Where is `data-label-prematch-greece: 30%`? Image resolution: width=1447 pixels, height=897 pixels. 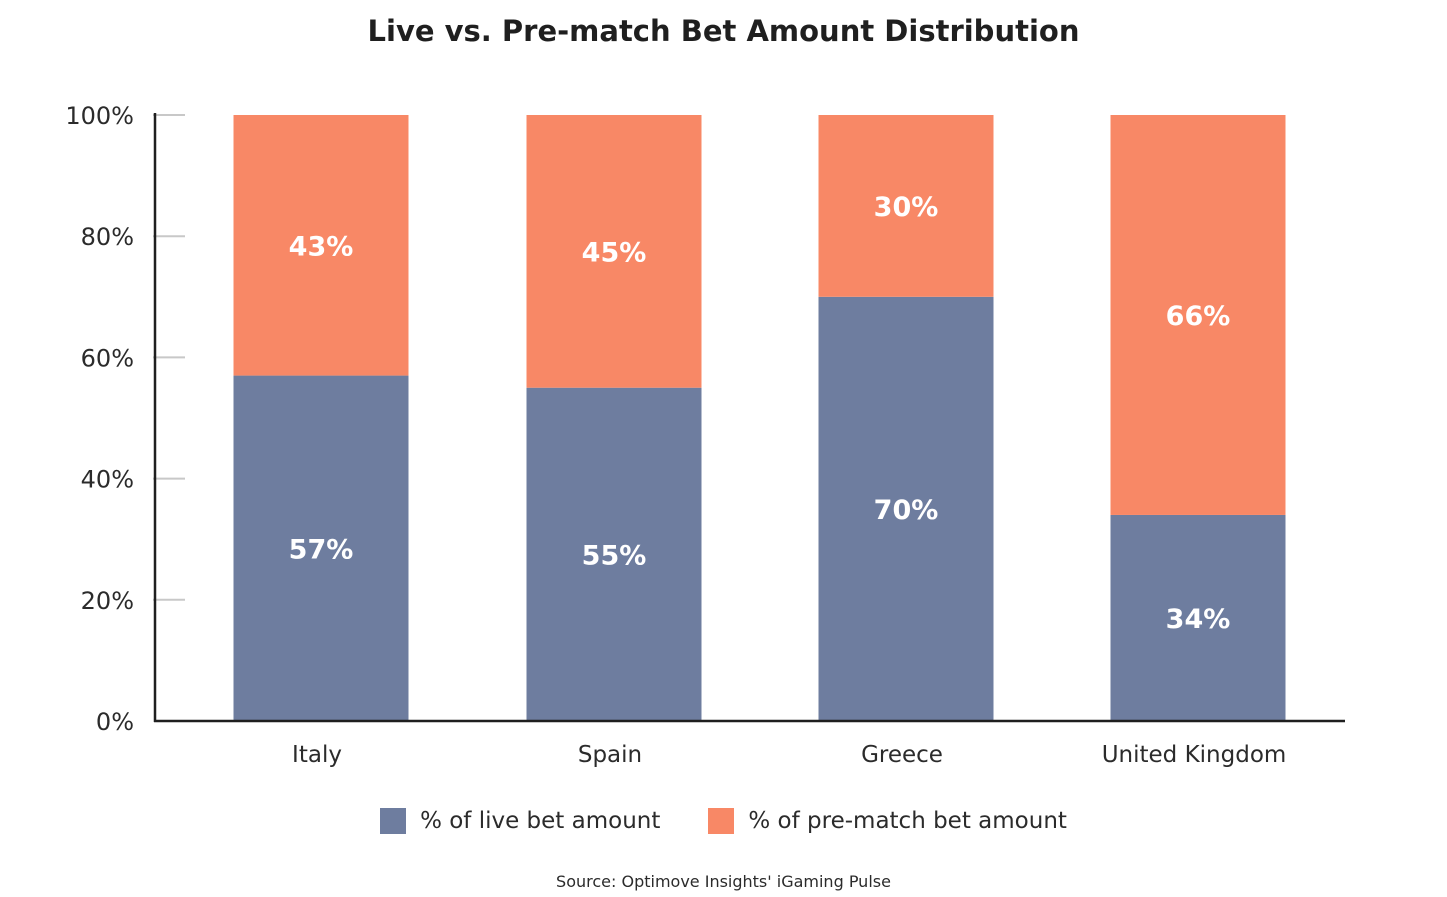 data-label-prematch-greece: 30% is located at coordinates (906, 207).